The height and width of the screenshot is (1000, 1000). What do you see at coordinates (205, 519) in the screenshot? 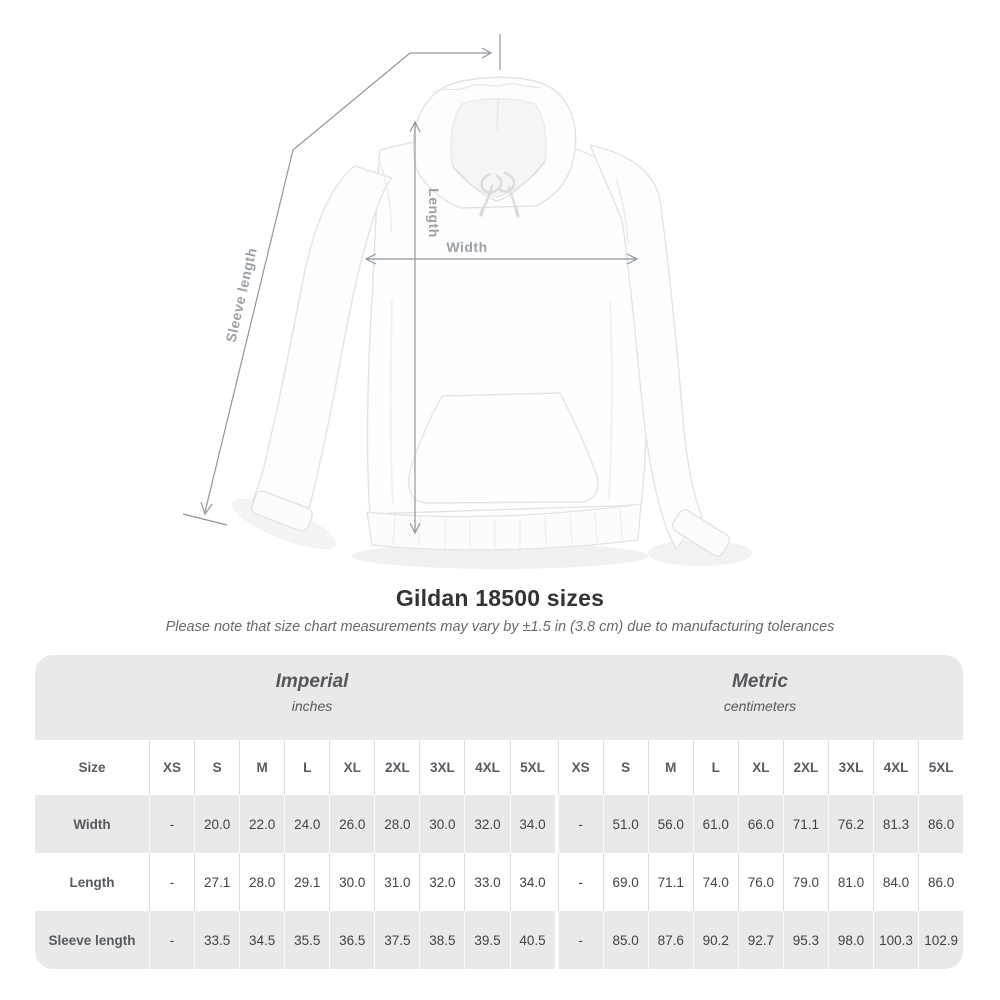
I see `cuff-tick` at bounding box center [205, 519].